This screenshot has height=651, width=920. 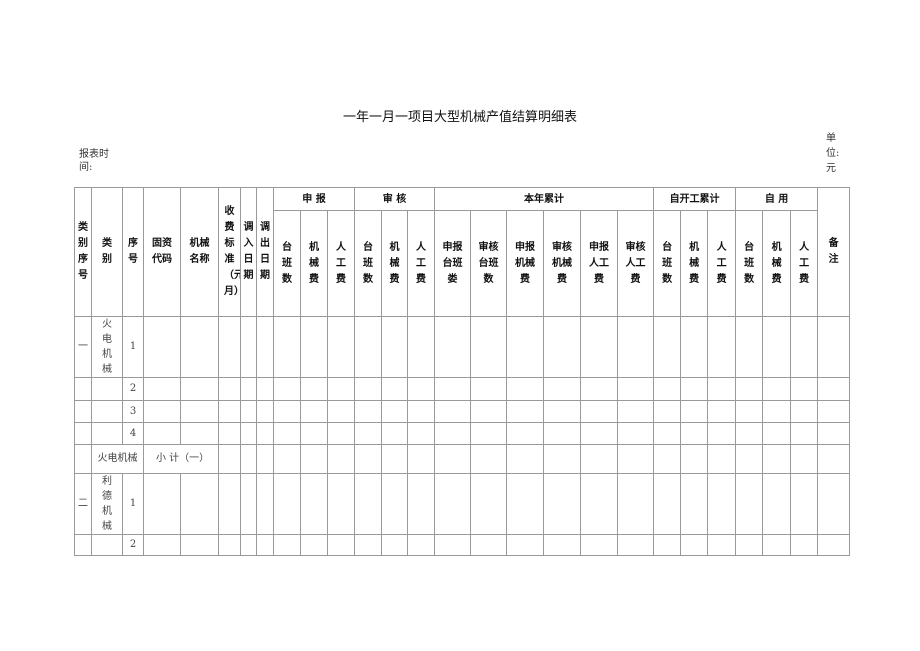 I want to click on table-row: 一 火电机械 1, so click(x=462, y=347).